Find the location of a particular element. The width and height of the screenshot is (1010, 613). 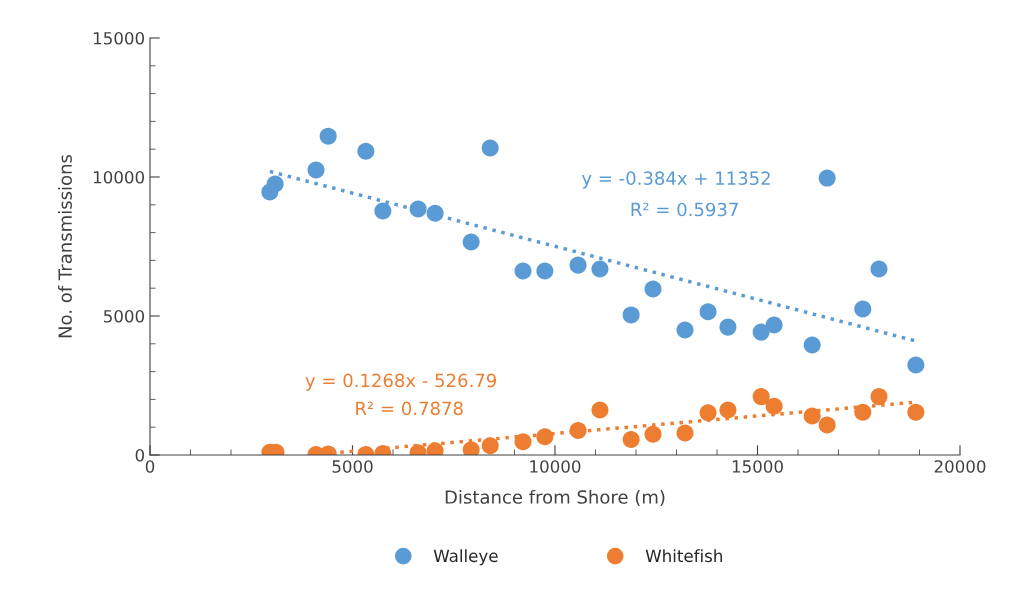

annotation: y = 0.1268x - 526.79 is located at coordinates (400, 382).